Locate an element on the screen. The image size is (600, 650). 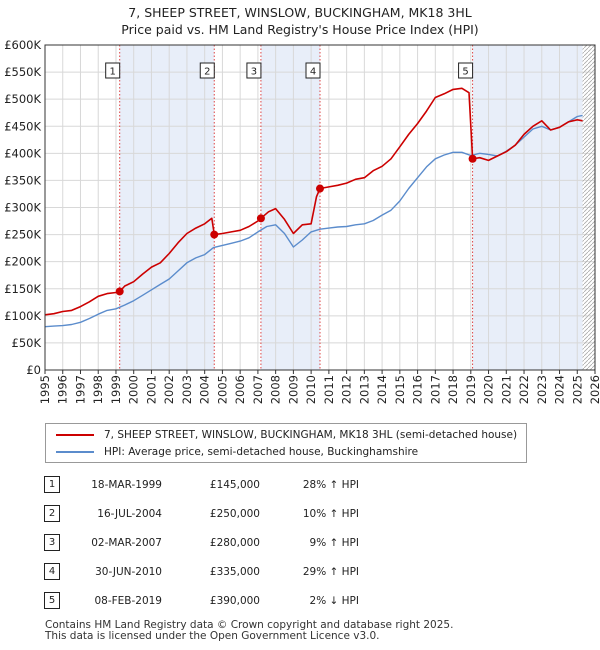
x-tick-label: 2002 is located at coordinates (169, 389).